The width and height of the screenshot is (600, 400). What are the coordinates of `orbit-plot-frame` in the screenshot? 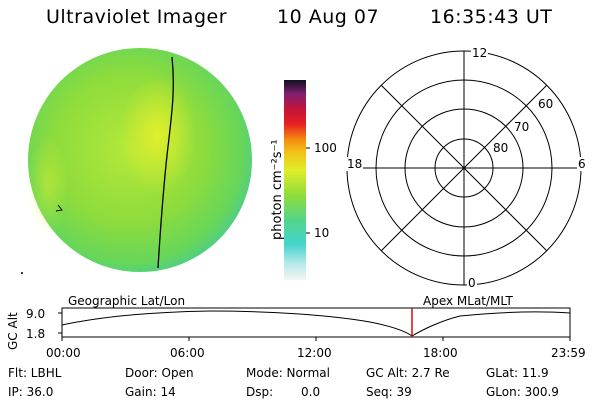 It's located at (316, 322).